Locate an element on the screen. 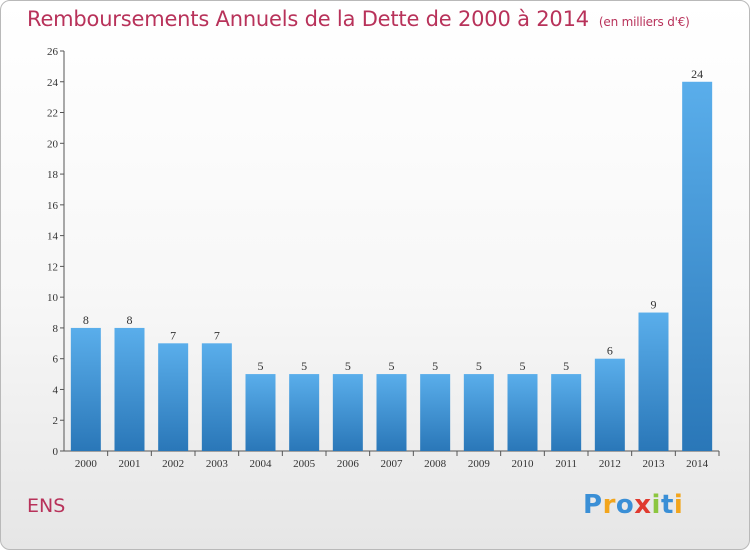 The height and width of the screenshot is (550, 750). logo-letter: r is located at coordinates (609, 505).